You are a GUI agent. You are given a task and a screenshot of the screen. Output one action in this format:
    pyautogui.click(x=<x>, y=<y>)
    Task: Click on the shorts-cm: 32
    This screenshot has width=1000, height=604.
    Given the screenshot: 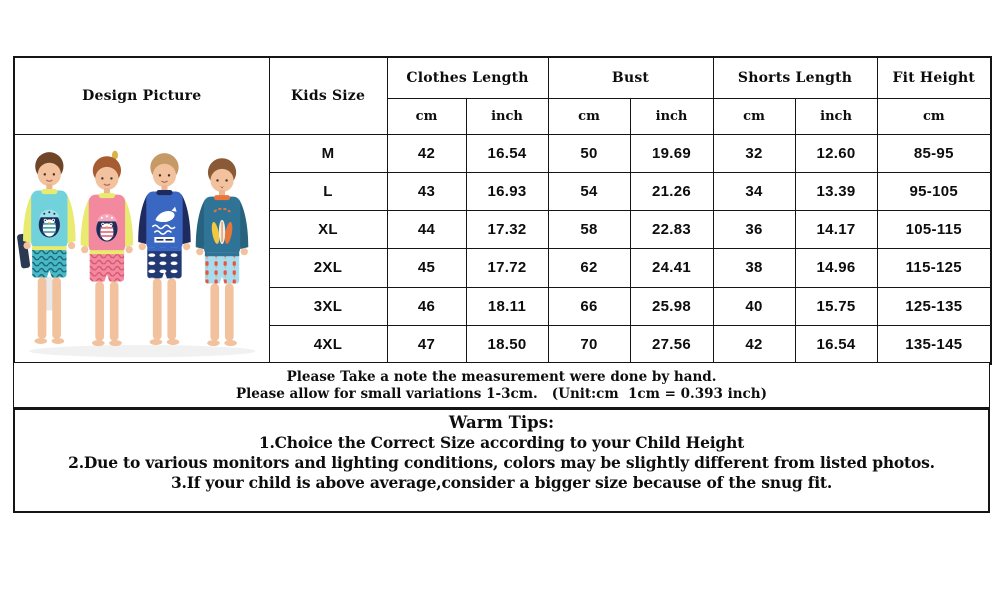 What is the action you would take?
    pyautogui.click(x=754, y=153)
    